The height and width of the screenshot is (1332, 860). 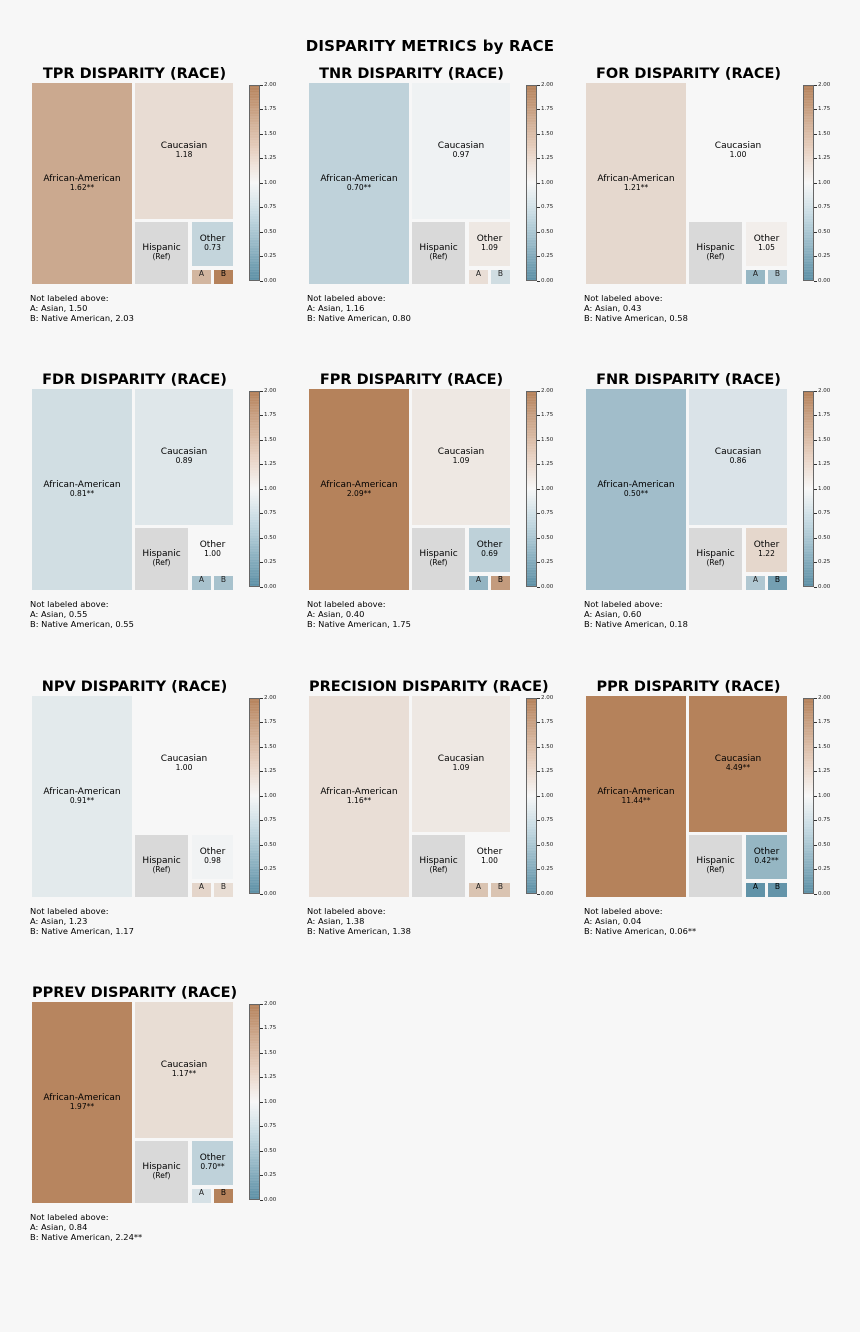 I want to click on treemap-tile-african-american: African-American 1.21**, so click(x=636, y=183).